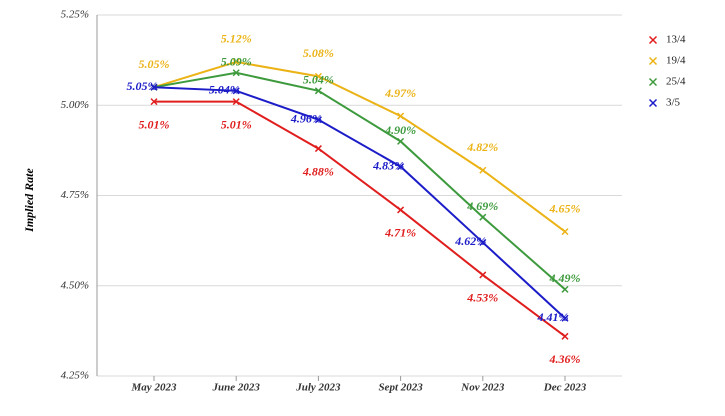  What do you see at coordinates (75, 195) in the screenshot?
I see `y-tick-label: 4.75%` at bounding box center [75, 195].